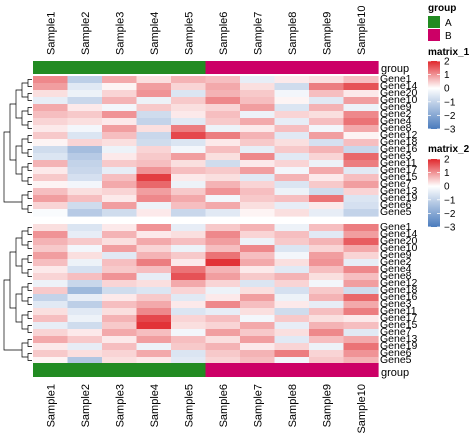 This screenshot has height=440, width=474. What do you see at coordinates (447, 89) in the screenshot?
I see `colorbar-tick-label: 0` at bounding box center [447, 89].